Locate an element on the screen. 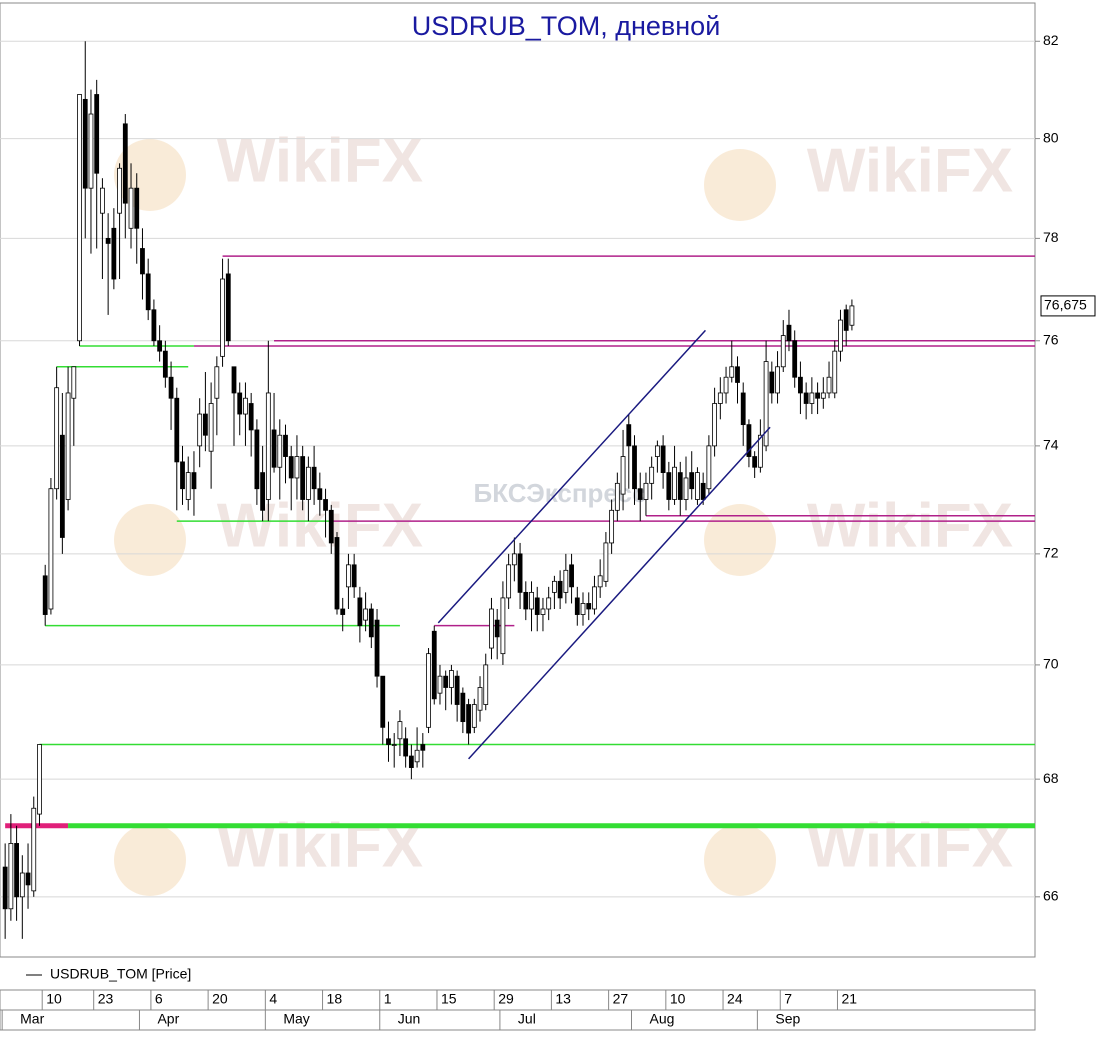 This screenshot has width=1101, height=1039. month-label: Jul is located at coordinates (527, 1019).